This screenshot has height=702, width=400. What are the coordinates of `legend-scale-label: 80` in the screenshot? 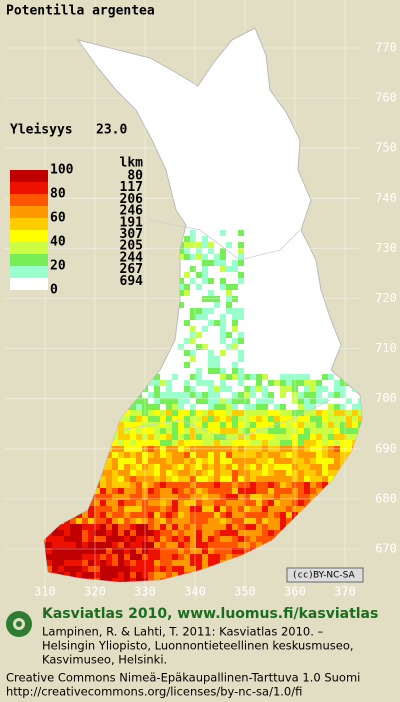 It's located at (58, 194).